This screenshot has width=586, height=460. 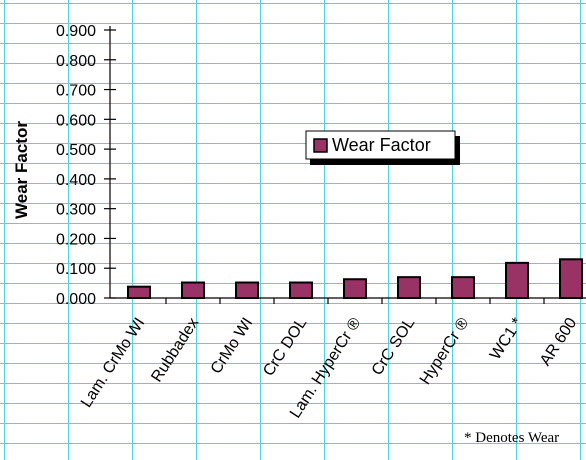 What do you see at coordinates (76, 150) in the screenshot?
I see `y-tick-label: 0.500` at bounding box center [76, 150].